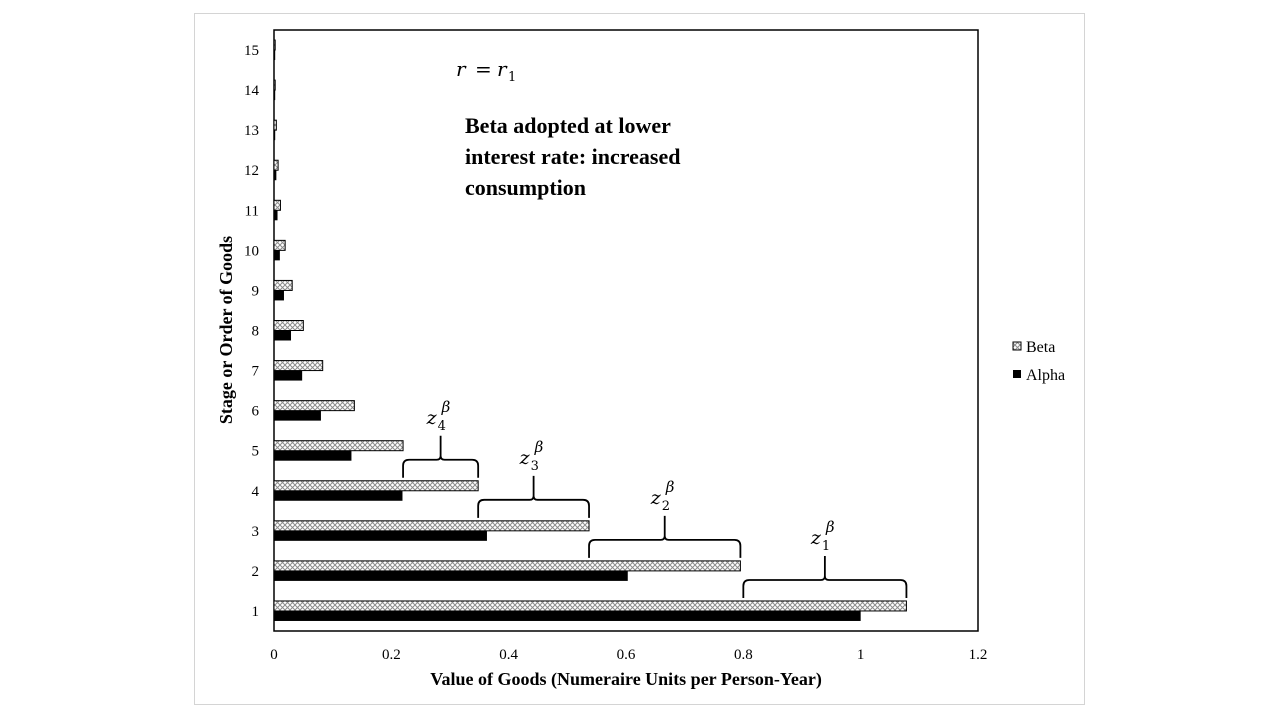 The image size is (1280, 720). I want to click on legend-label-alpha: Alpha, so click(1045, 375).